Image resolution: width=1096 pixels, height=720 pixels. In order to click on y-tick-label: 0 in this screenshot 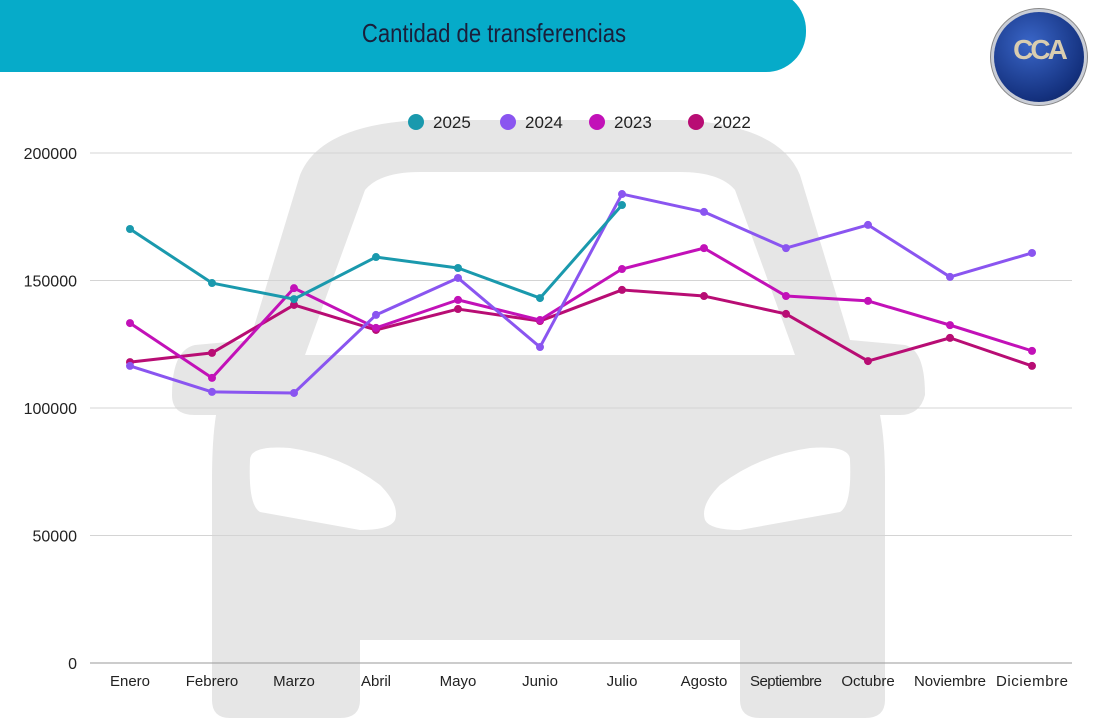, I will do `click(72, 664)`.